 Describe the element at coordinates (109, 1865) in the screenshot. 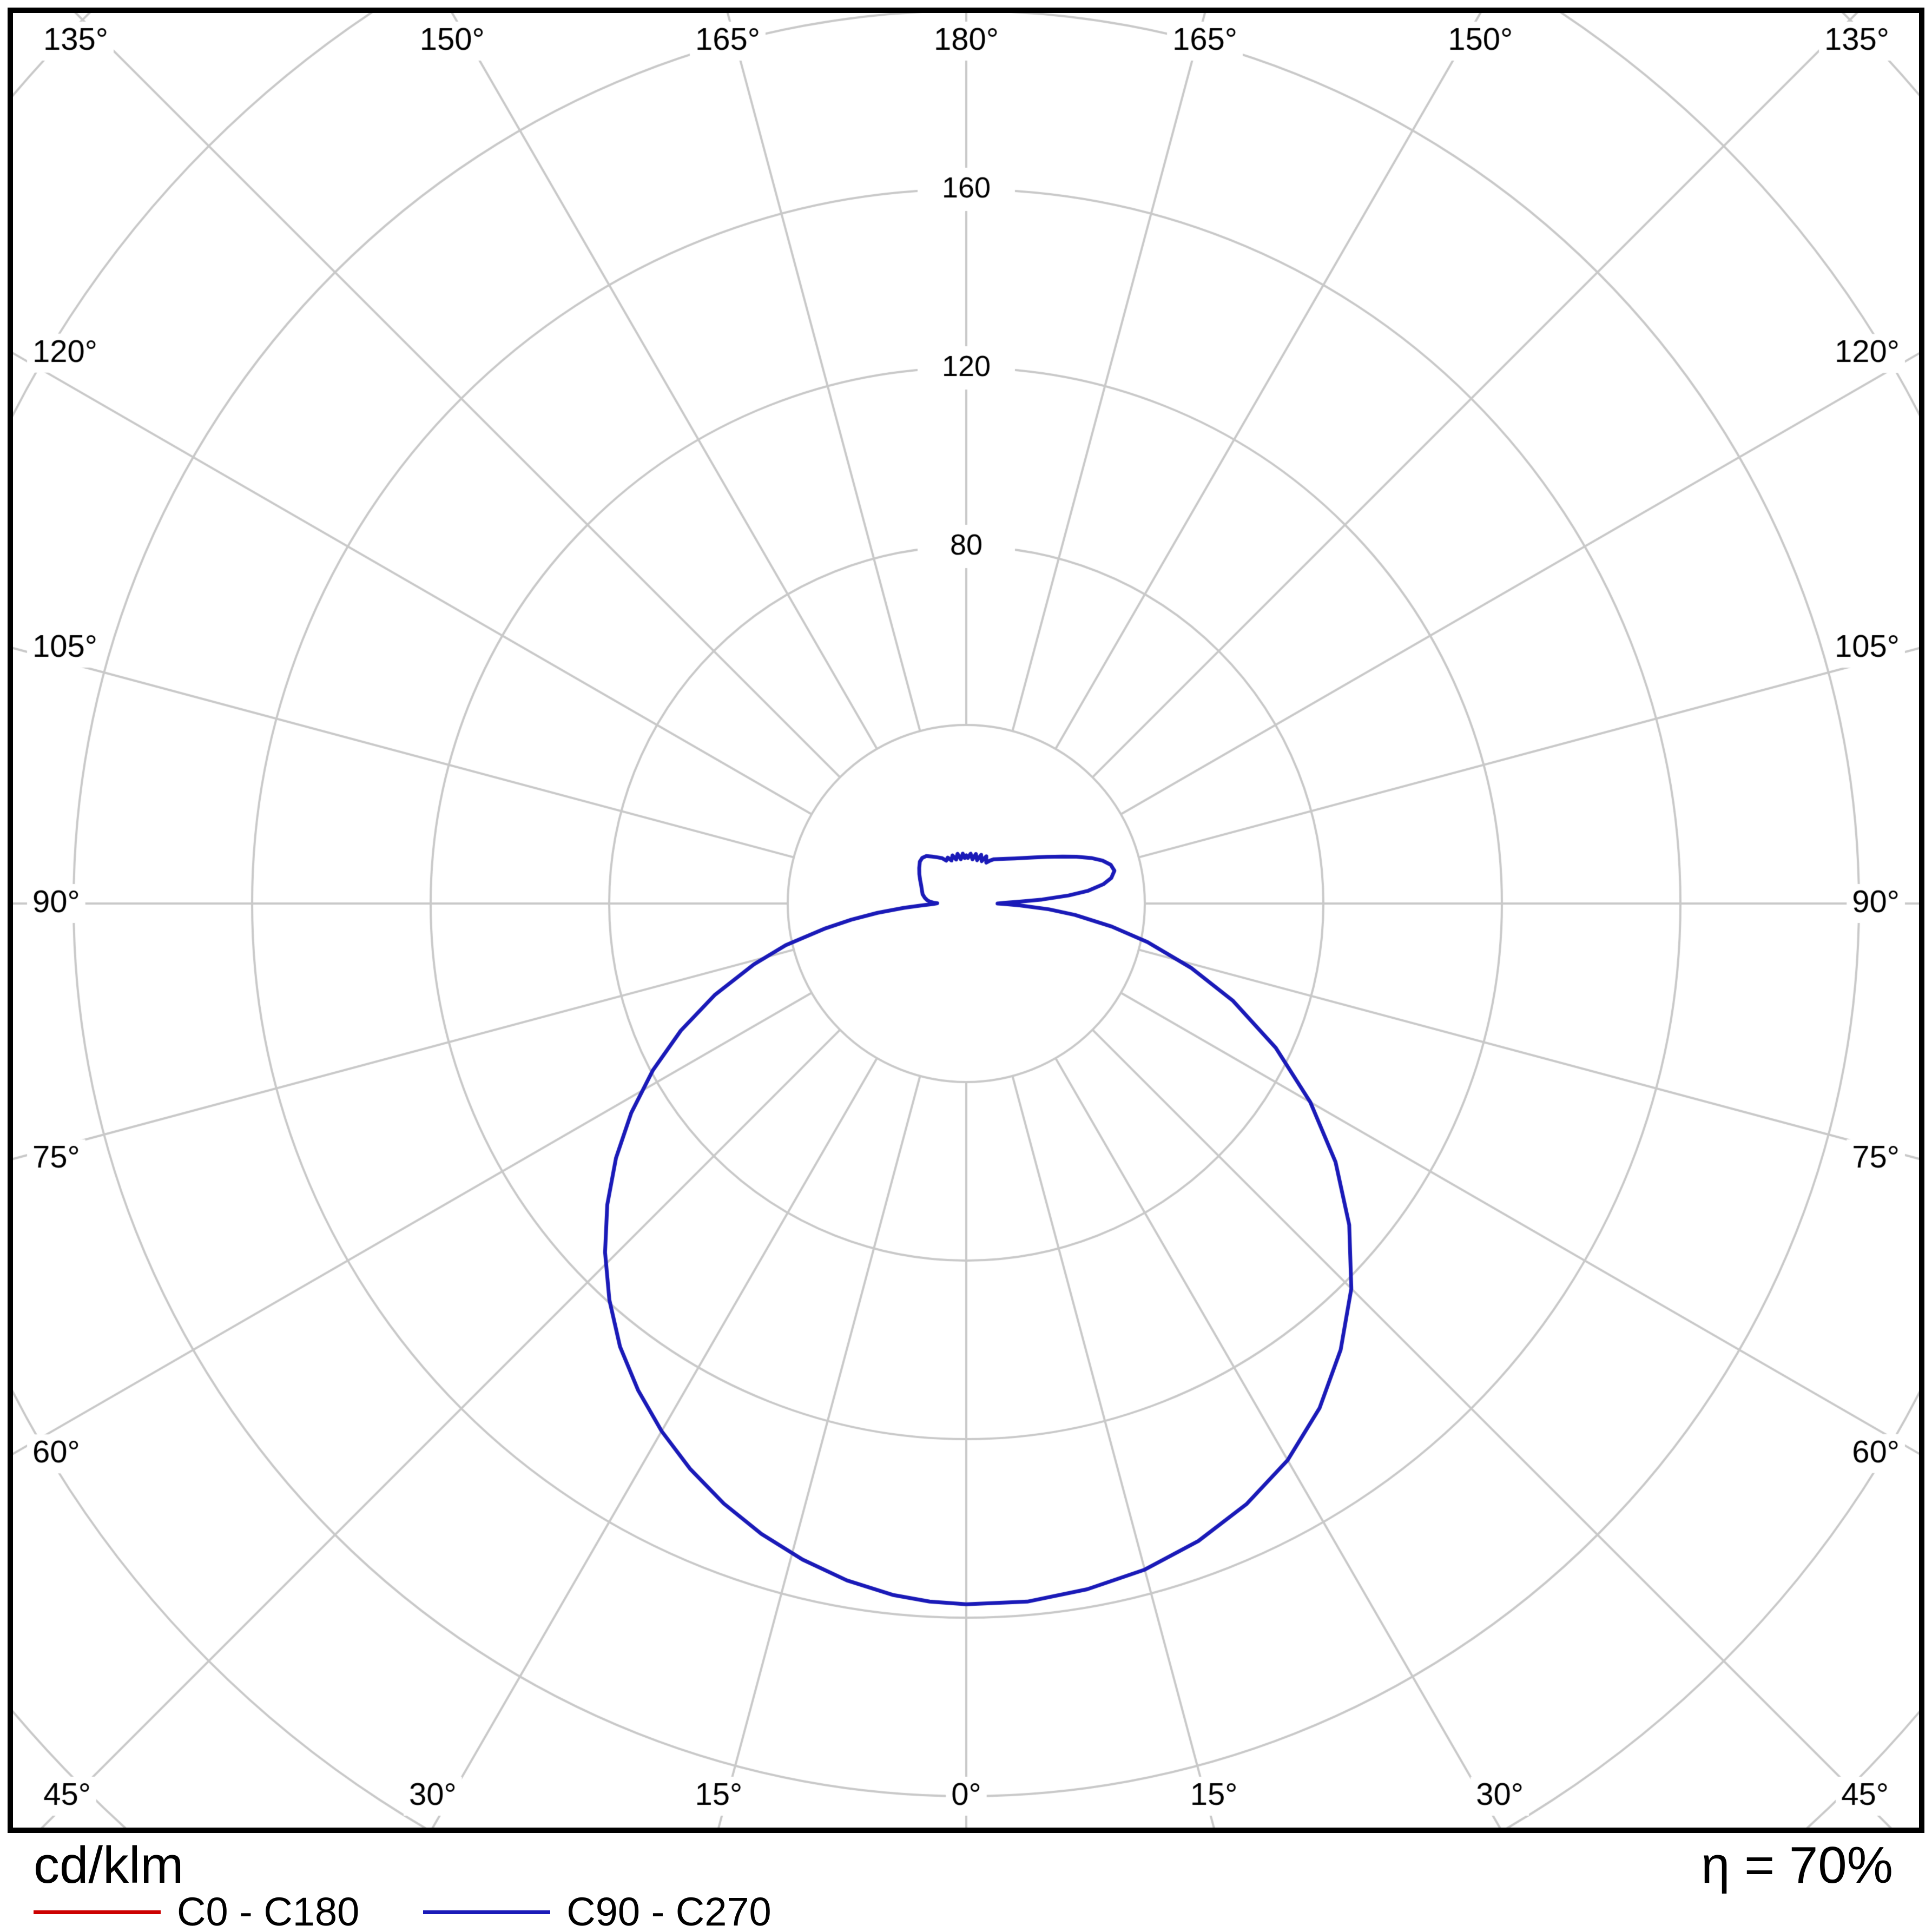

I see `unit-label: cd/klm` at that location.